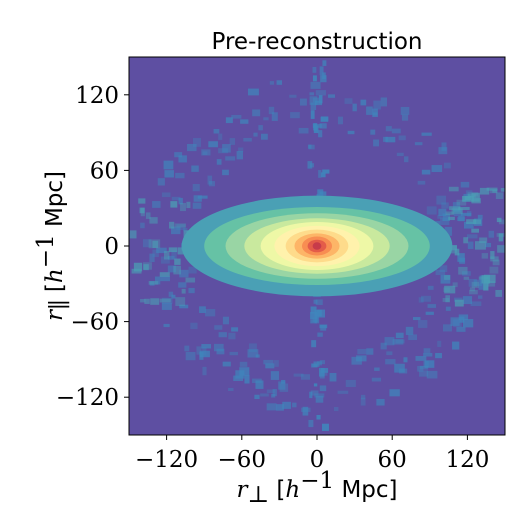 This screenshot has width=529, height=522. What do you see at coordinates (87, 398) in the screenshot?
I see `y-tick-label: −120` at bounding box center [87, 398].